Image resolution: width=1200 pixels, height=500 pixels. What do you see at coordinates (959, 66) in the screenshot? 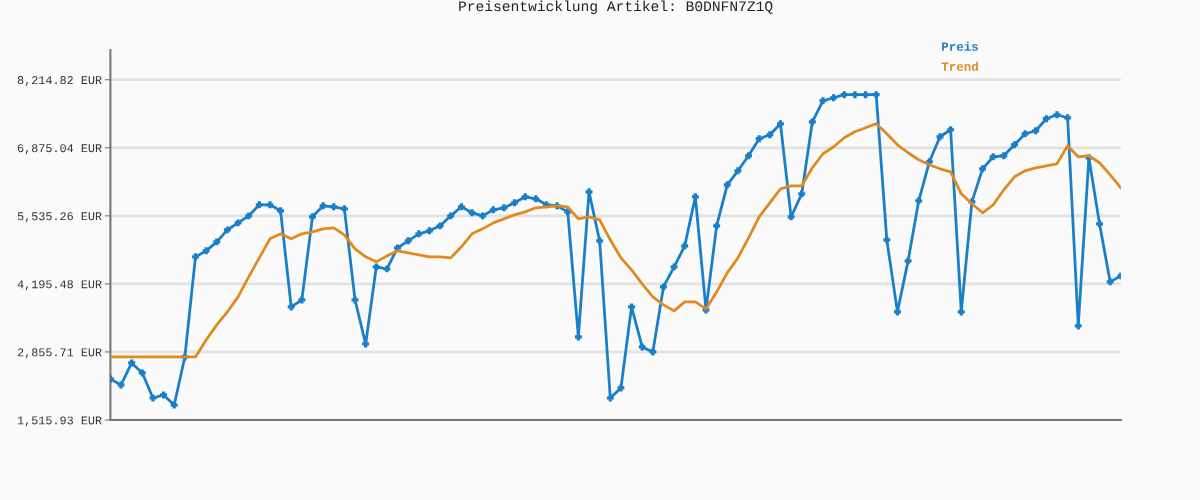
I see `text: Trend` at bounding box center [959, 66].